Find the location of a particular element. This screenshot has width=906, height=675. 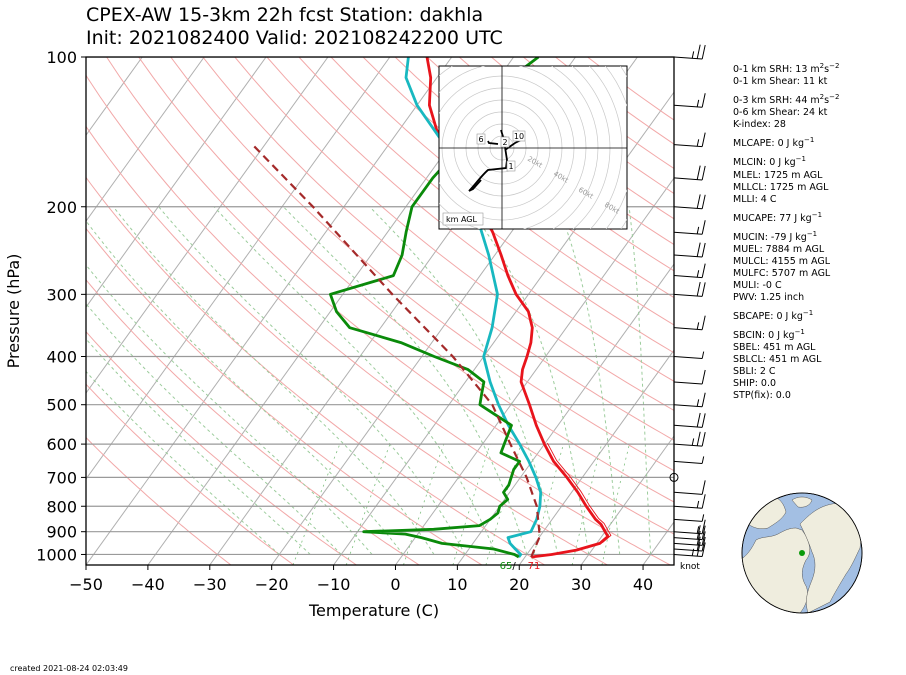

stat-line: MUCIN: -79 J kg−1 is located at coordinates (786, 236).